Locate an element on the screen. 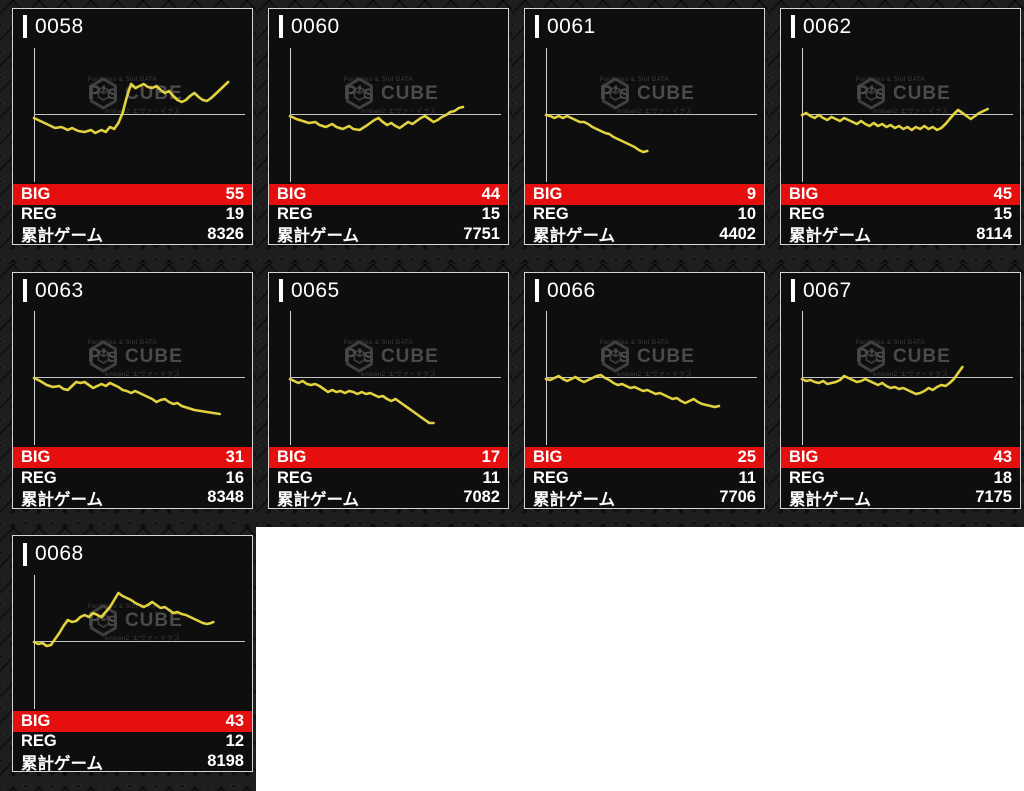 This screenshot has width=1024, height=791. machine-cell: 0063 Pachinko & Slot DATA P's CUBE is located at coordinates (128, 395).